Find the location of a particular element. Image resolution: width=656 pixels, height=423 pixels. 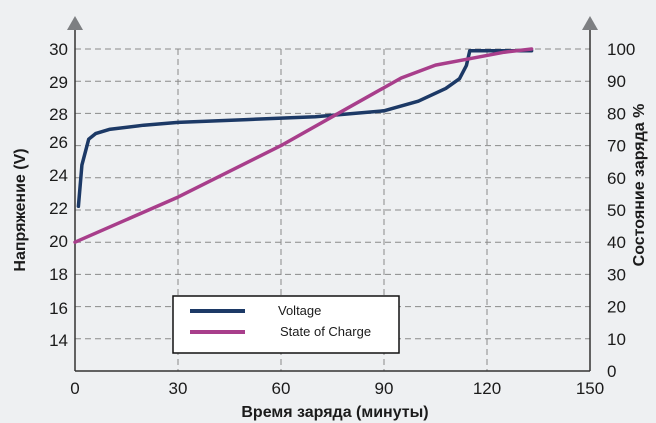

y2-tick-label: 100 is located at coordinates (621, 49).